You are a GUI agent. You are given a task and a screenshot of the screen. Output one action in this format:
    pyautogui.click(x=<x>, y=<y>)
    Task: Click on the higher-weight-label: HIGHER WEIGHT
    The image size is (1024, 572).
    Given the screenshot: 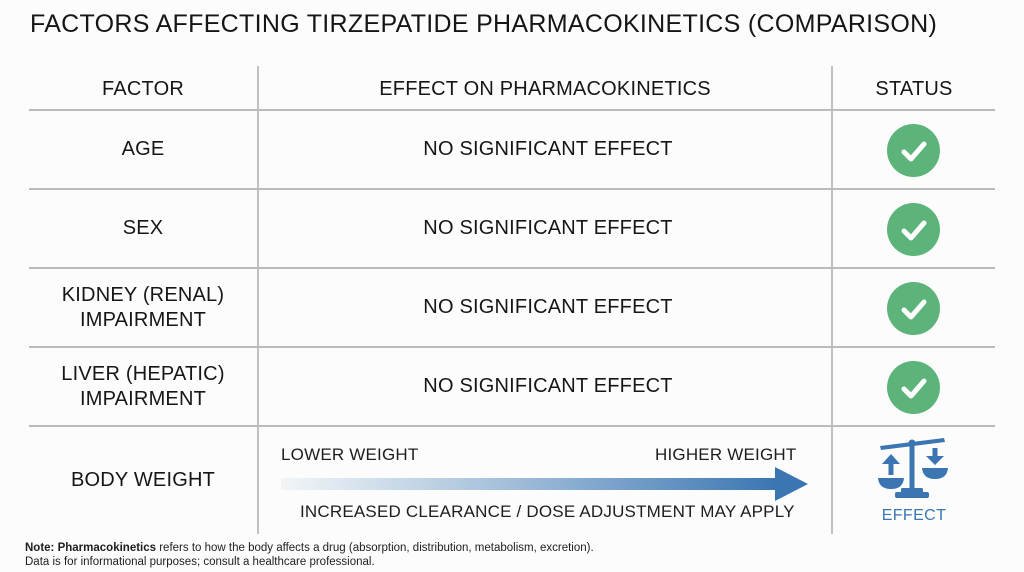 What is the action you would take?
    pyautogui.click(x=726, y=454)
    